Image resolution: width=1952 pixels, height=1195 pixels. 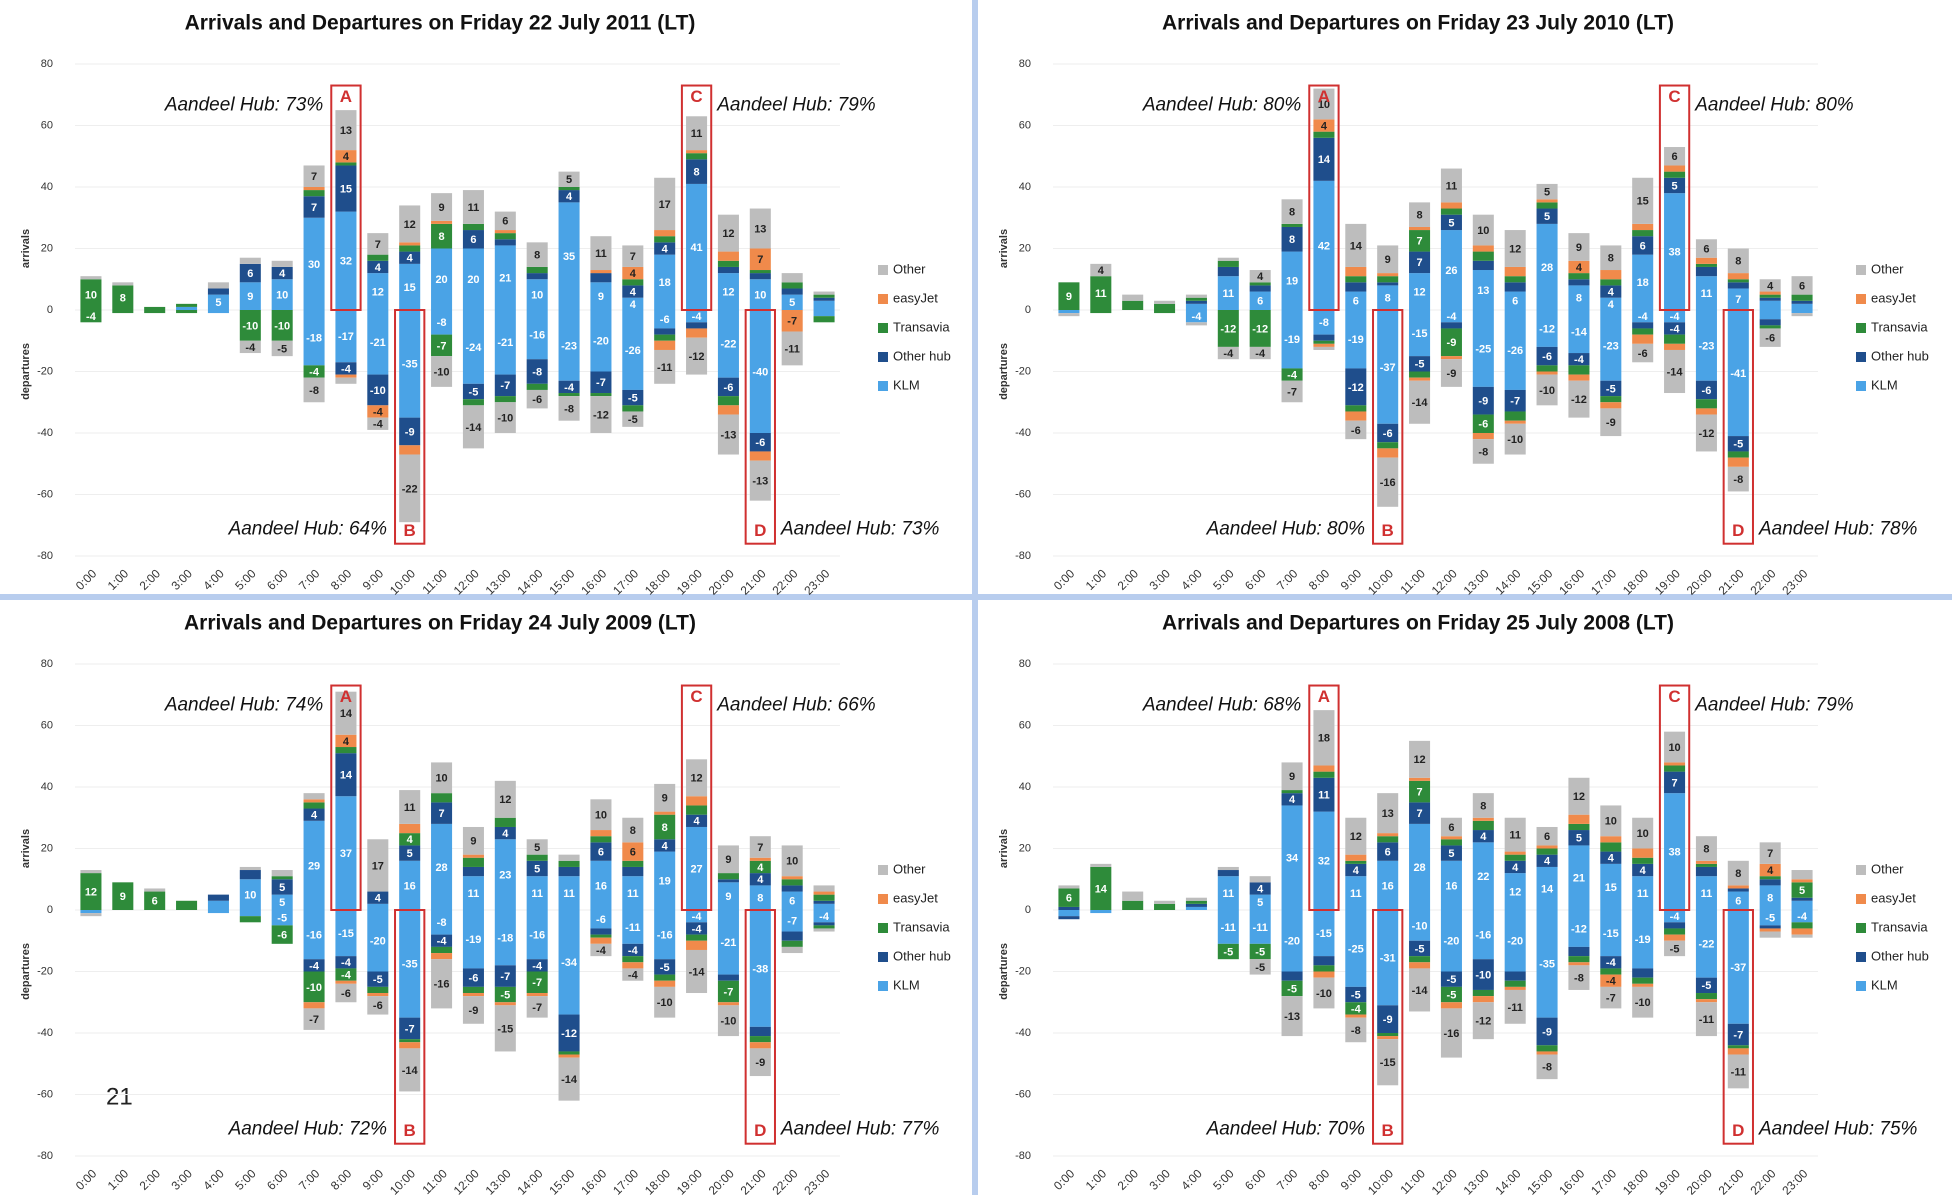 I want to click on data-label: 20, so click(x=441, y=280).